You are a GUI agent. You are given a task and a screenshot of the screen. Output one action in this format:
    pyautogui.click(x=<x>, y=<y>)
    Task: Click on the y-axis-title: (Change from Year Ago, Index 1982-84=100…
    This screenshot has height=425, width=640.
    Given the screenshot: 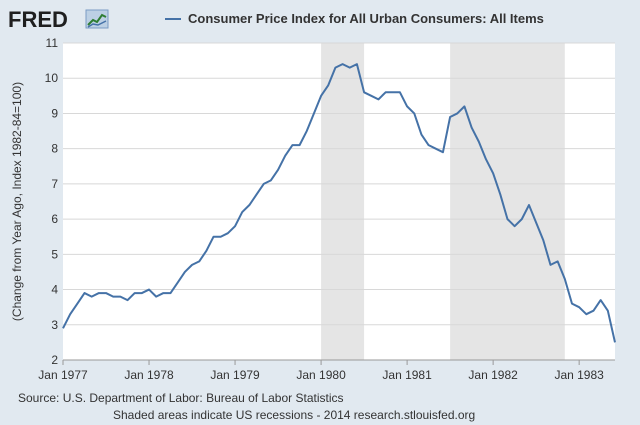 What is the action you would take?
    pyautogui.click(x=17, y=201)
    